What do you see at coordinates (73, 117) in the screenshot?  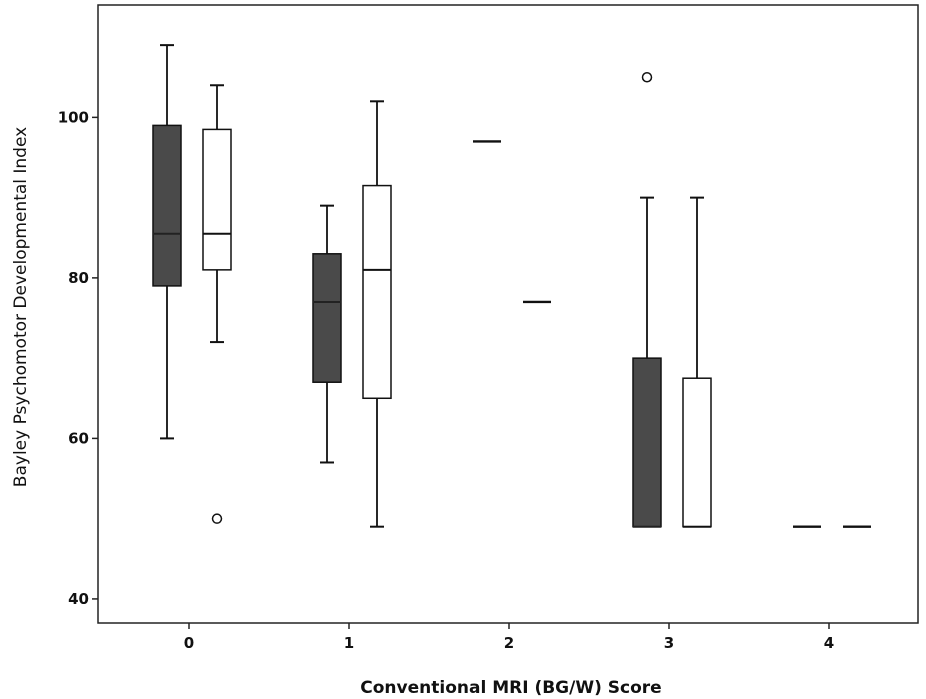 I see `y-tick-label-100: 100` at bounding box center [73, 117].